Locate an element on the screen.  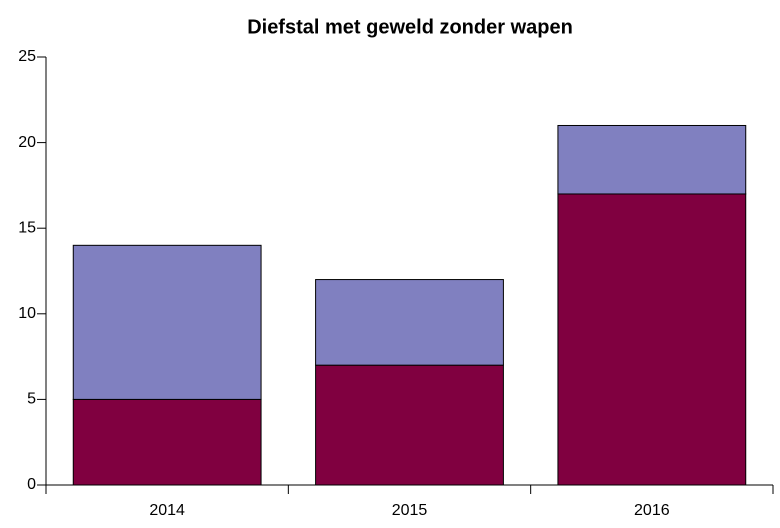
y-tick-label: 20 is located at coordinates (27, 142).